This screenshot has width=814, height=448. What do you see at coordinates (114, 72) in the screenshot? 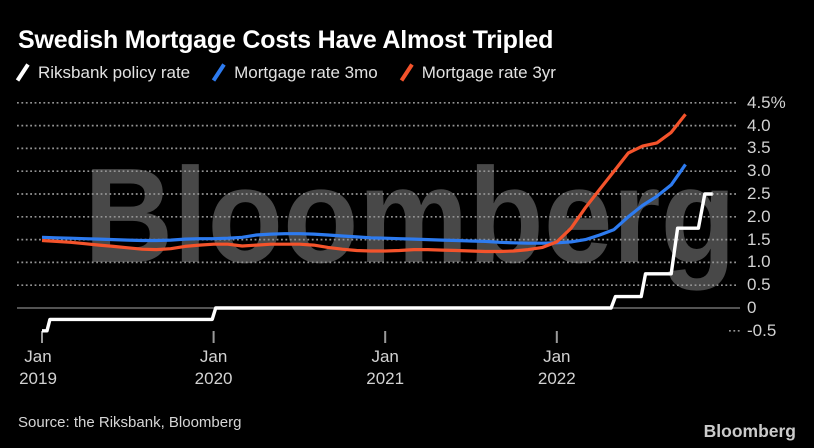
I see `legend-label: Riksbank policy rate` at bounding box center [114, 72].